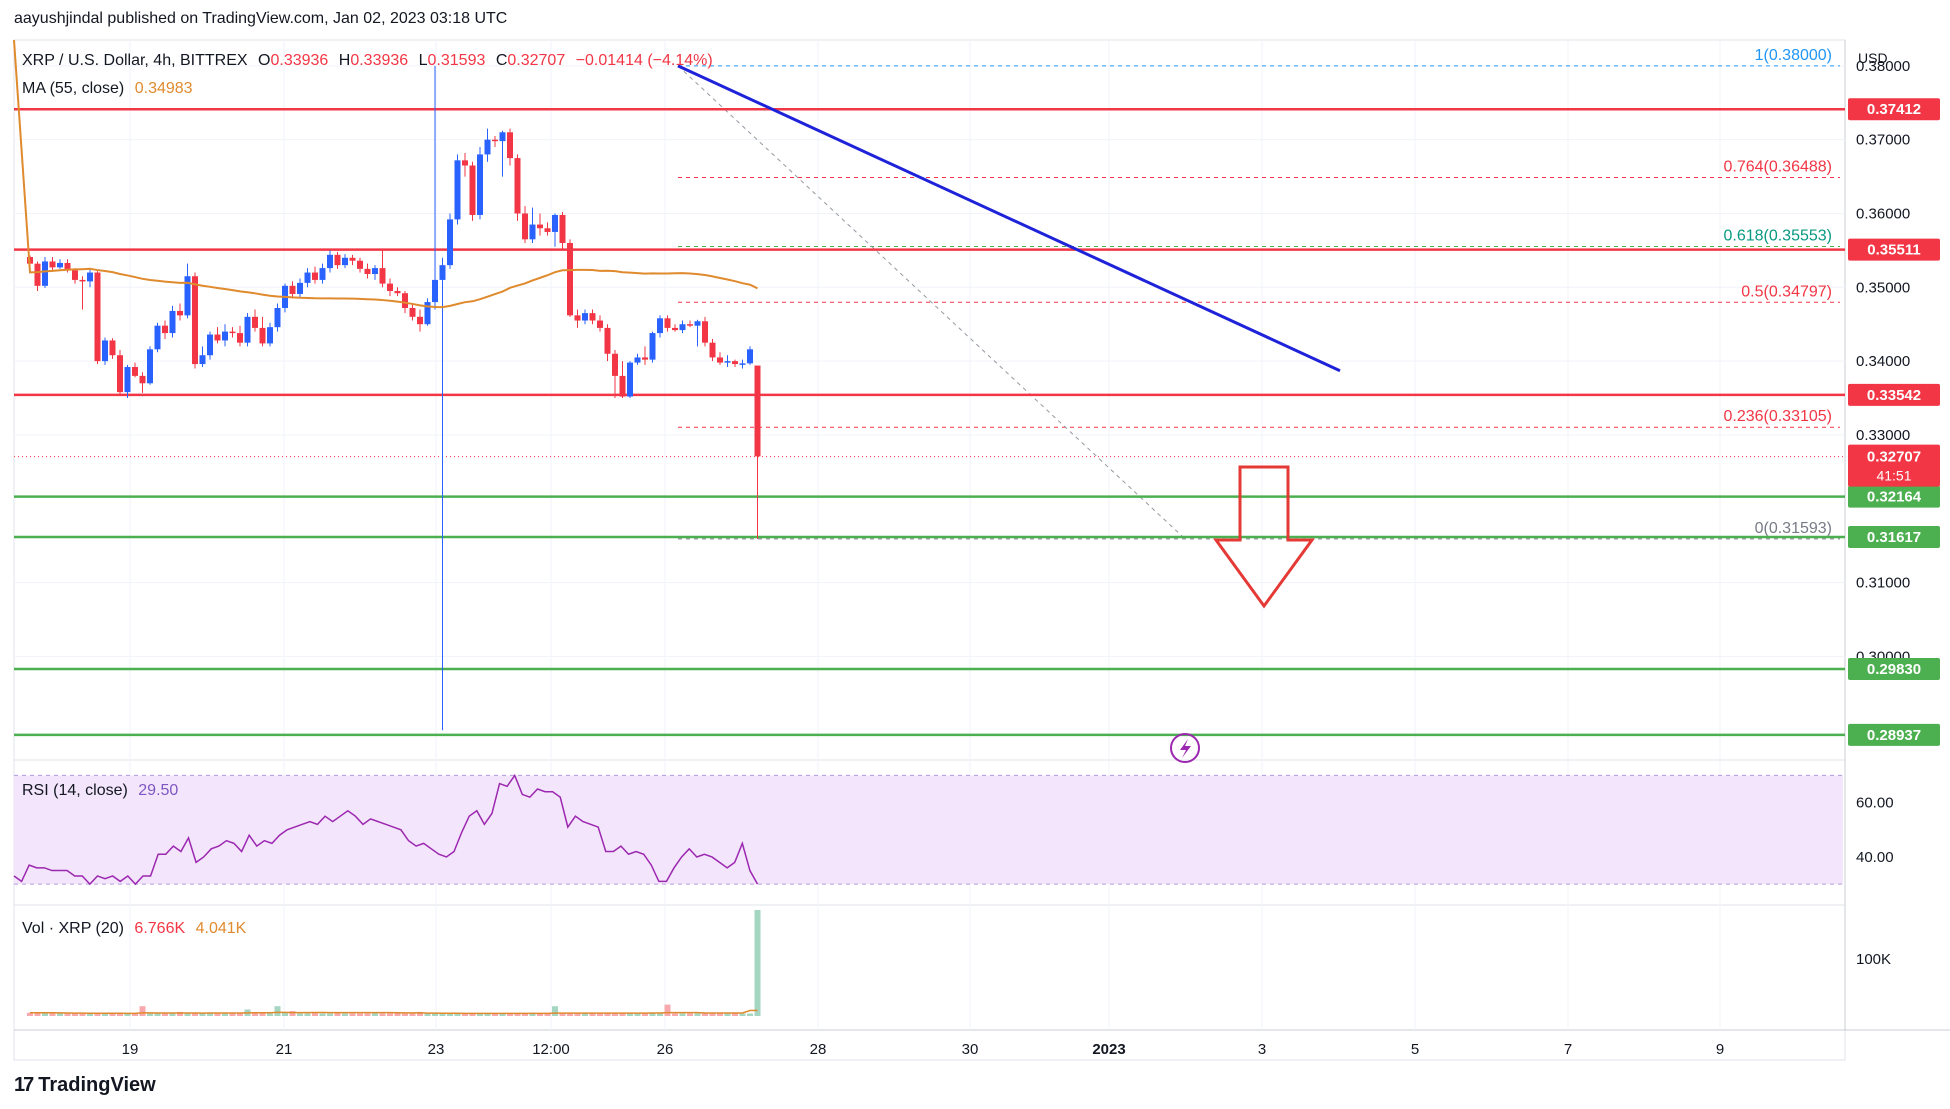 The width and height of the screenshot is (1950, 1109). I want to click on volume-spike-bar, so click(757, 1003).